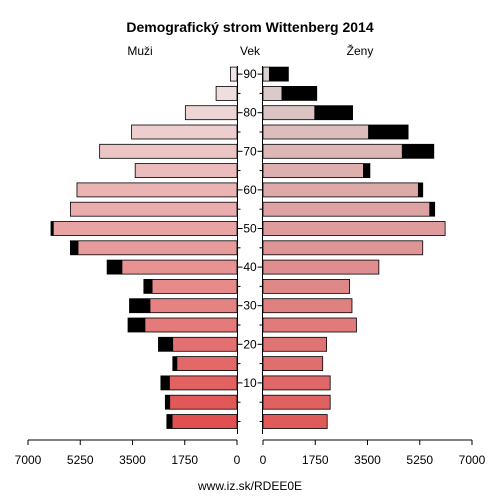  What do you see at coordinates (250, 113) in the screenshot?
I see `age-tick-label: 80` at bounding box center [250, 113].